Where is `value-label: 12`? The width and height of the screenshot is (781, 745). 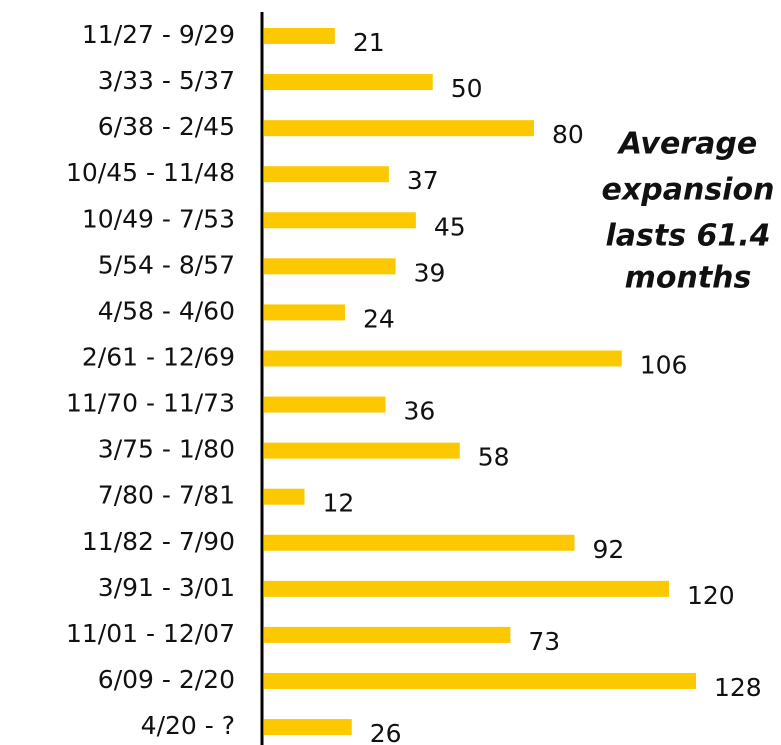 value-label: 12 is located at coordinates (339, 503).